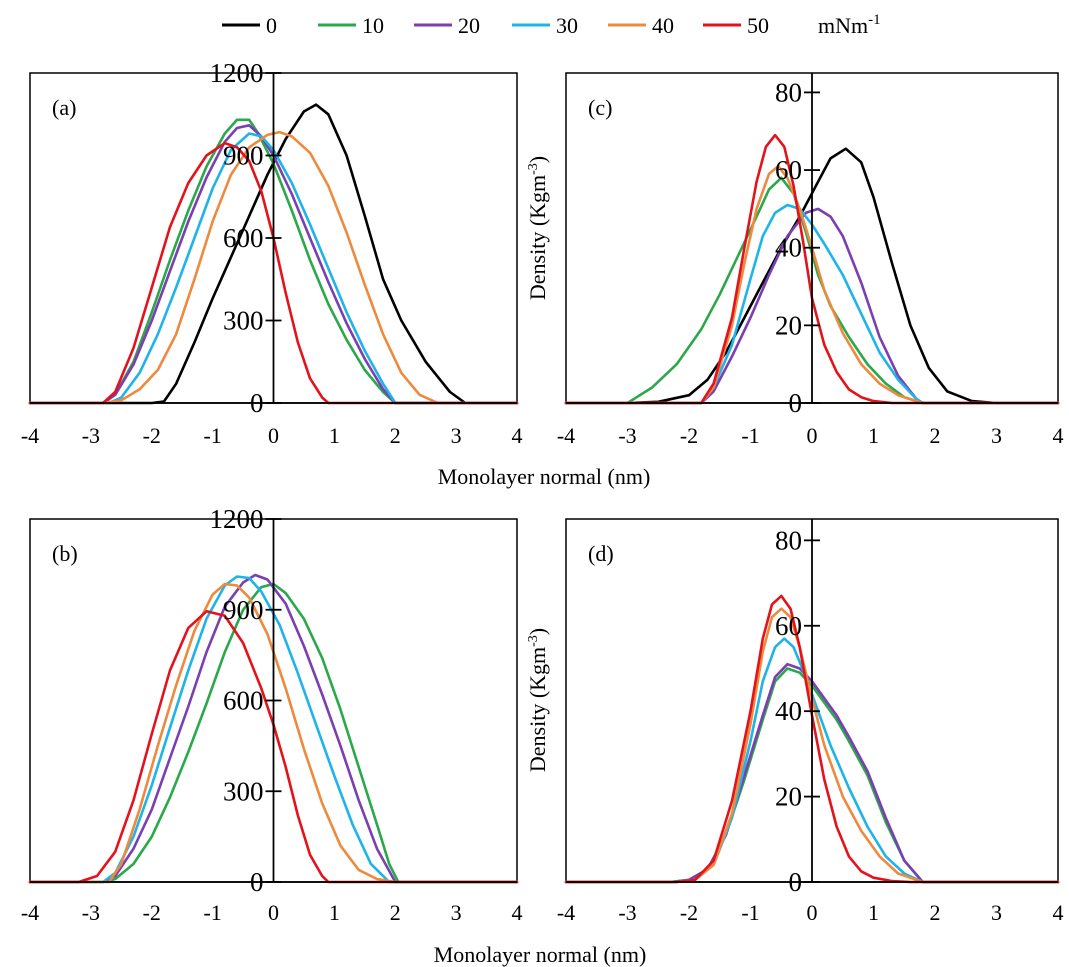 The height and width of the screenshot is (967, 1069). I want to click on x-axis-title-top: Monolayer normal (nm), so click(544, 476).